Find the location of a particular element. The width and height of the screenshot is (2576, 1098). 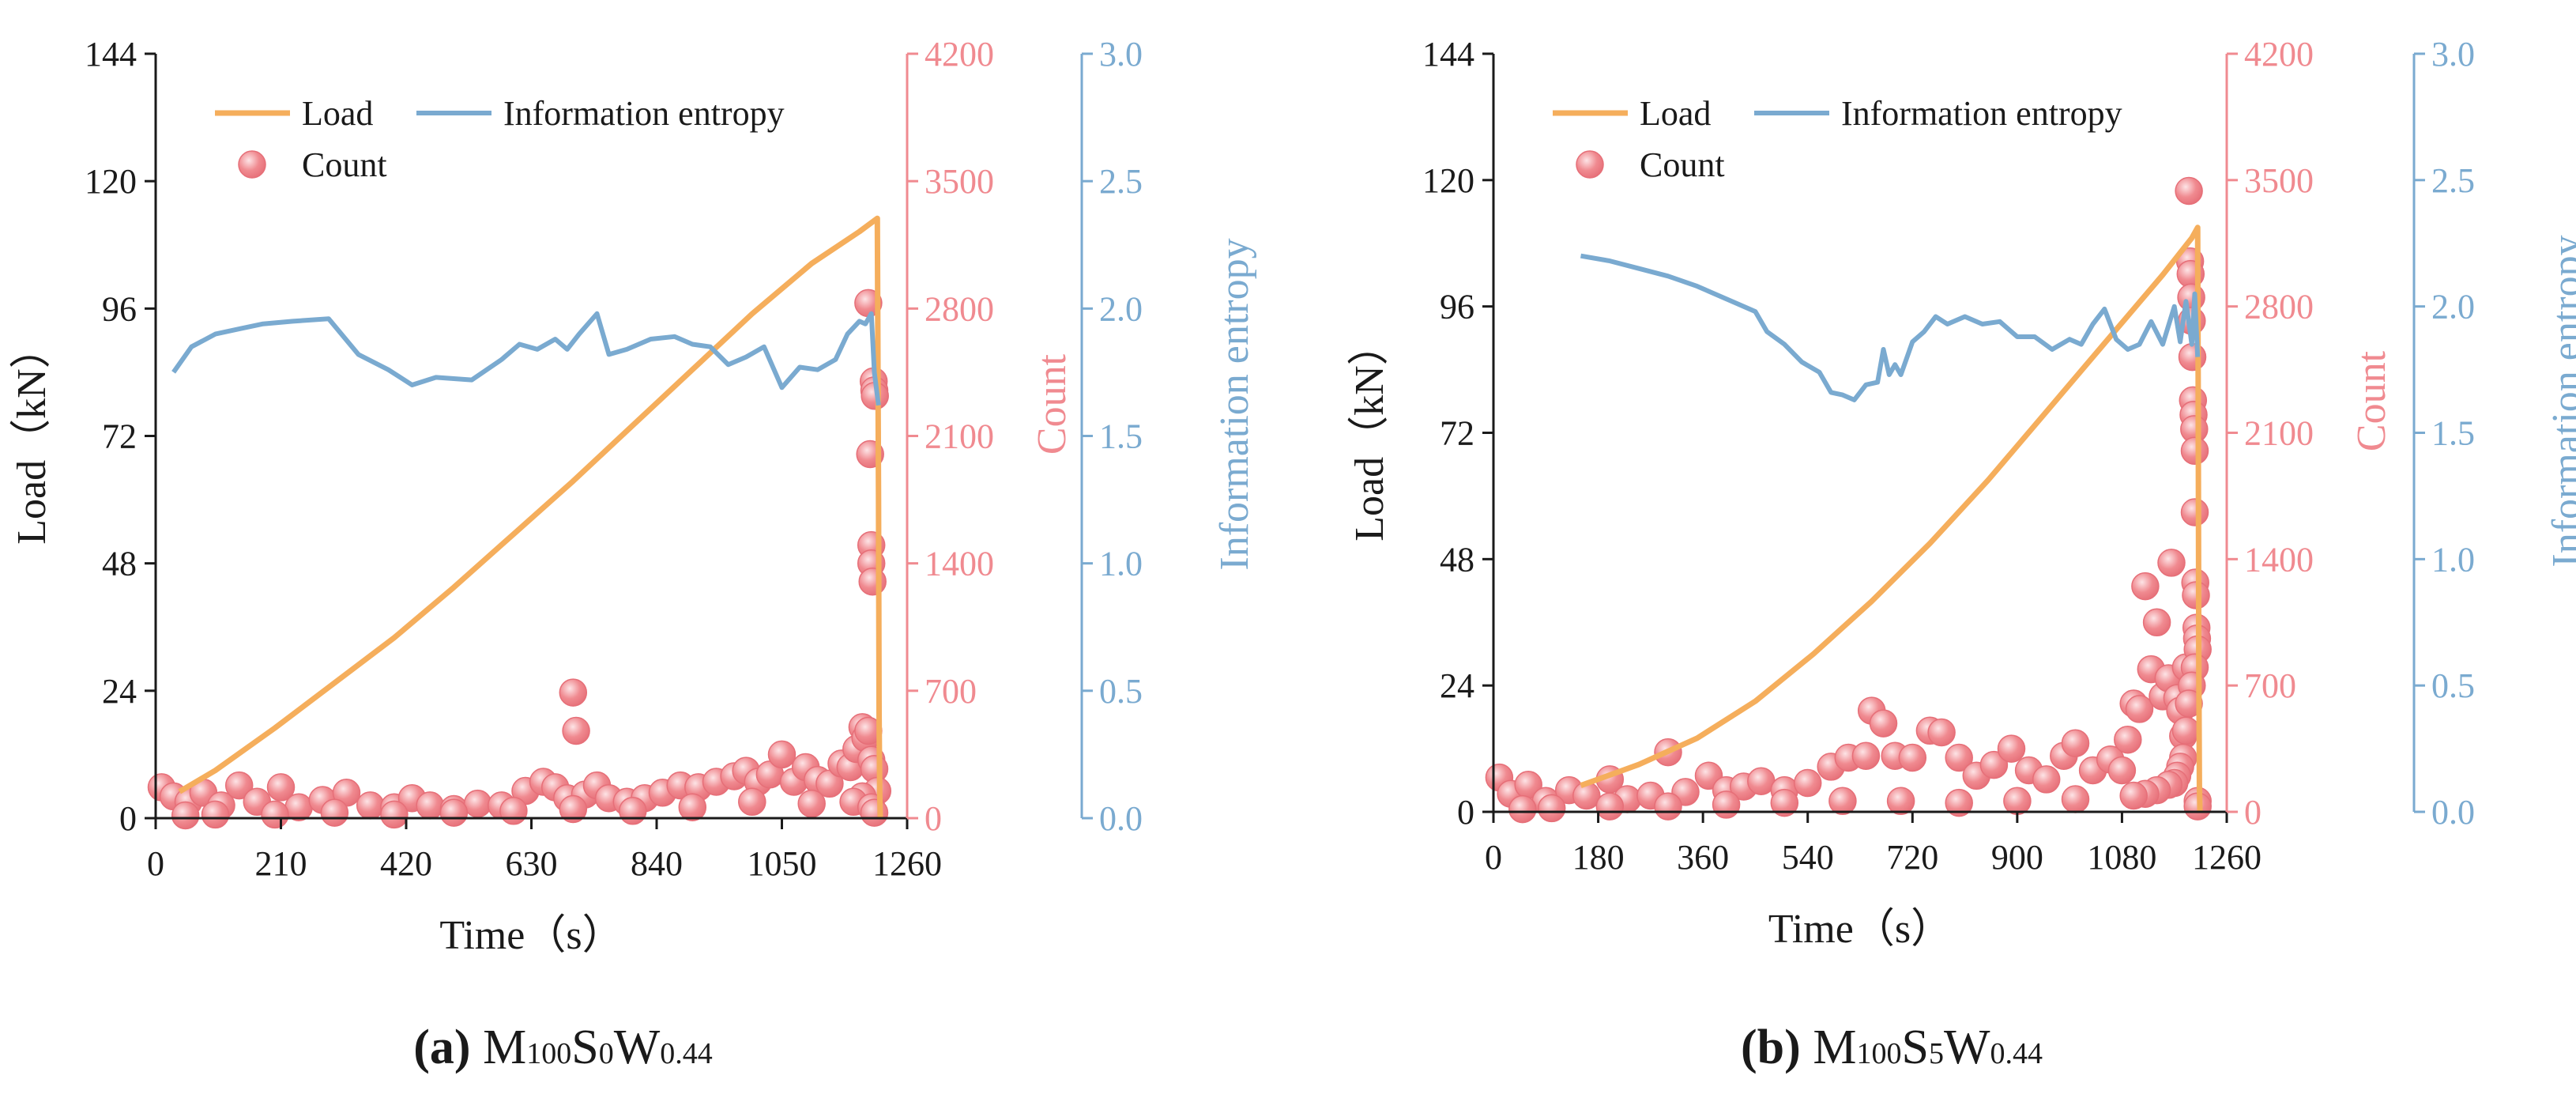

entropy-tick-label: 1.5 is located at coordinates (2453, 433).